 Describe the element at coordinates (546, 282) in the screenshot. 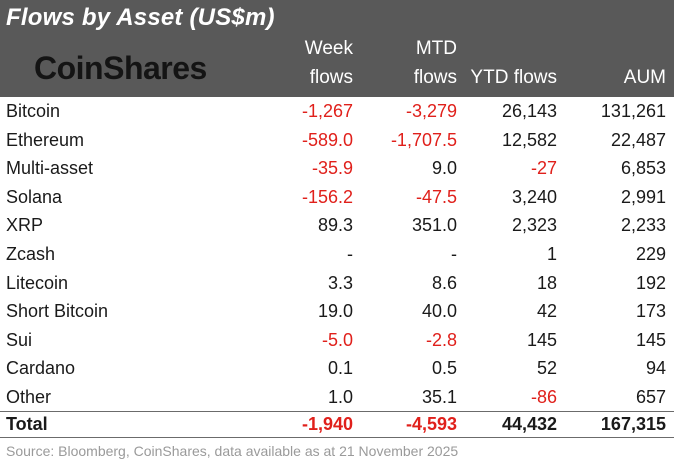

I see `ytd-flows-cell: 18` at that location.